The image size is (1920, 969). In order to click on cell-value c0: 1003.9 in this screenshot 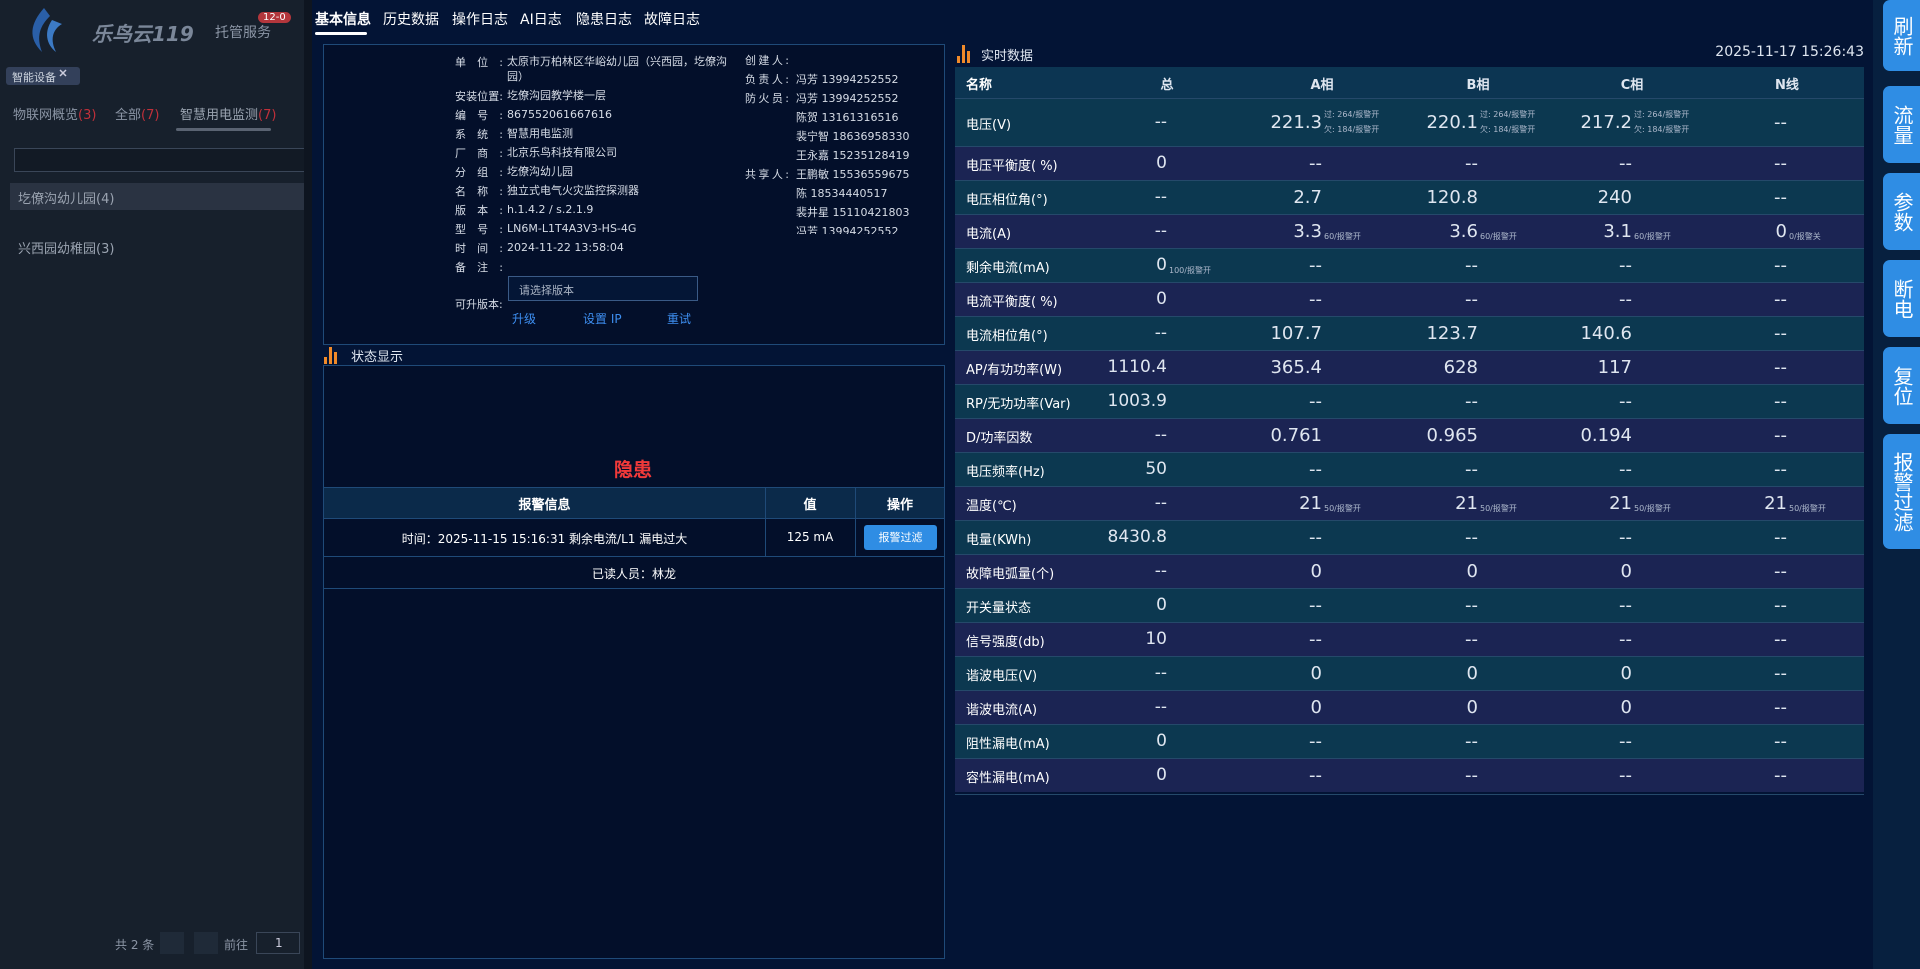, I will do `click(1137, 401)`.